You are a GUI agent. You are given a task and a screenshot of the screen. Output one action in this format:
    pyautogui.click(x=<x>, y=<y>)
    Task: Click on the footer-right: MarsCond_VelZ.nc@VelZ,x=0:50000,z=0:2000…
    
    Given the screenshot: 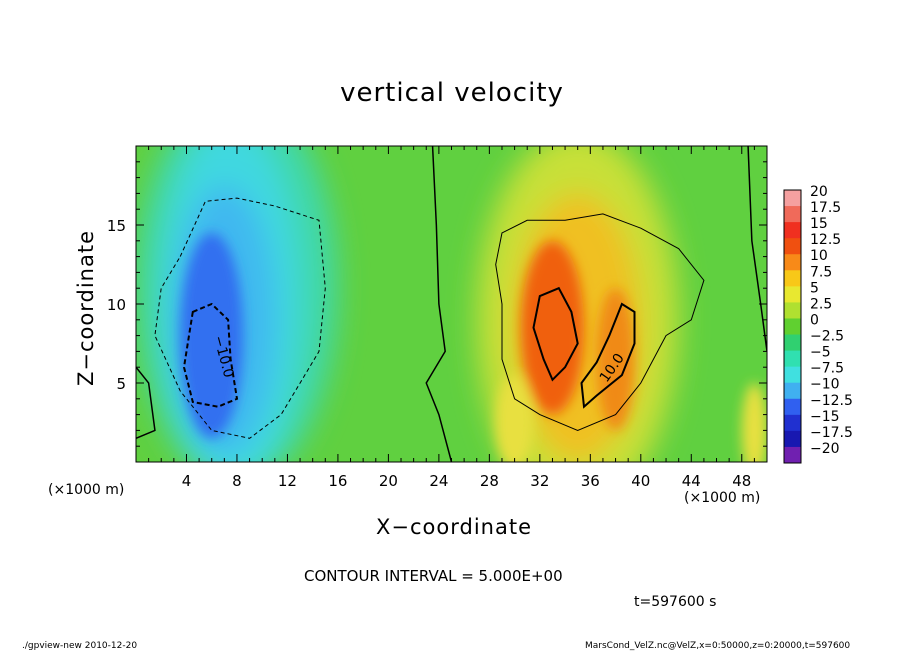 What is the action you would take?
    pyautogui.click(x=718, y=646)
    